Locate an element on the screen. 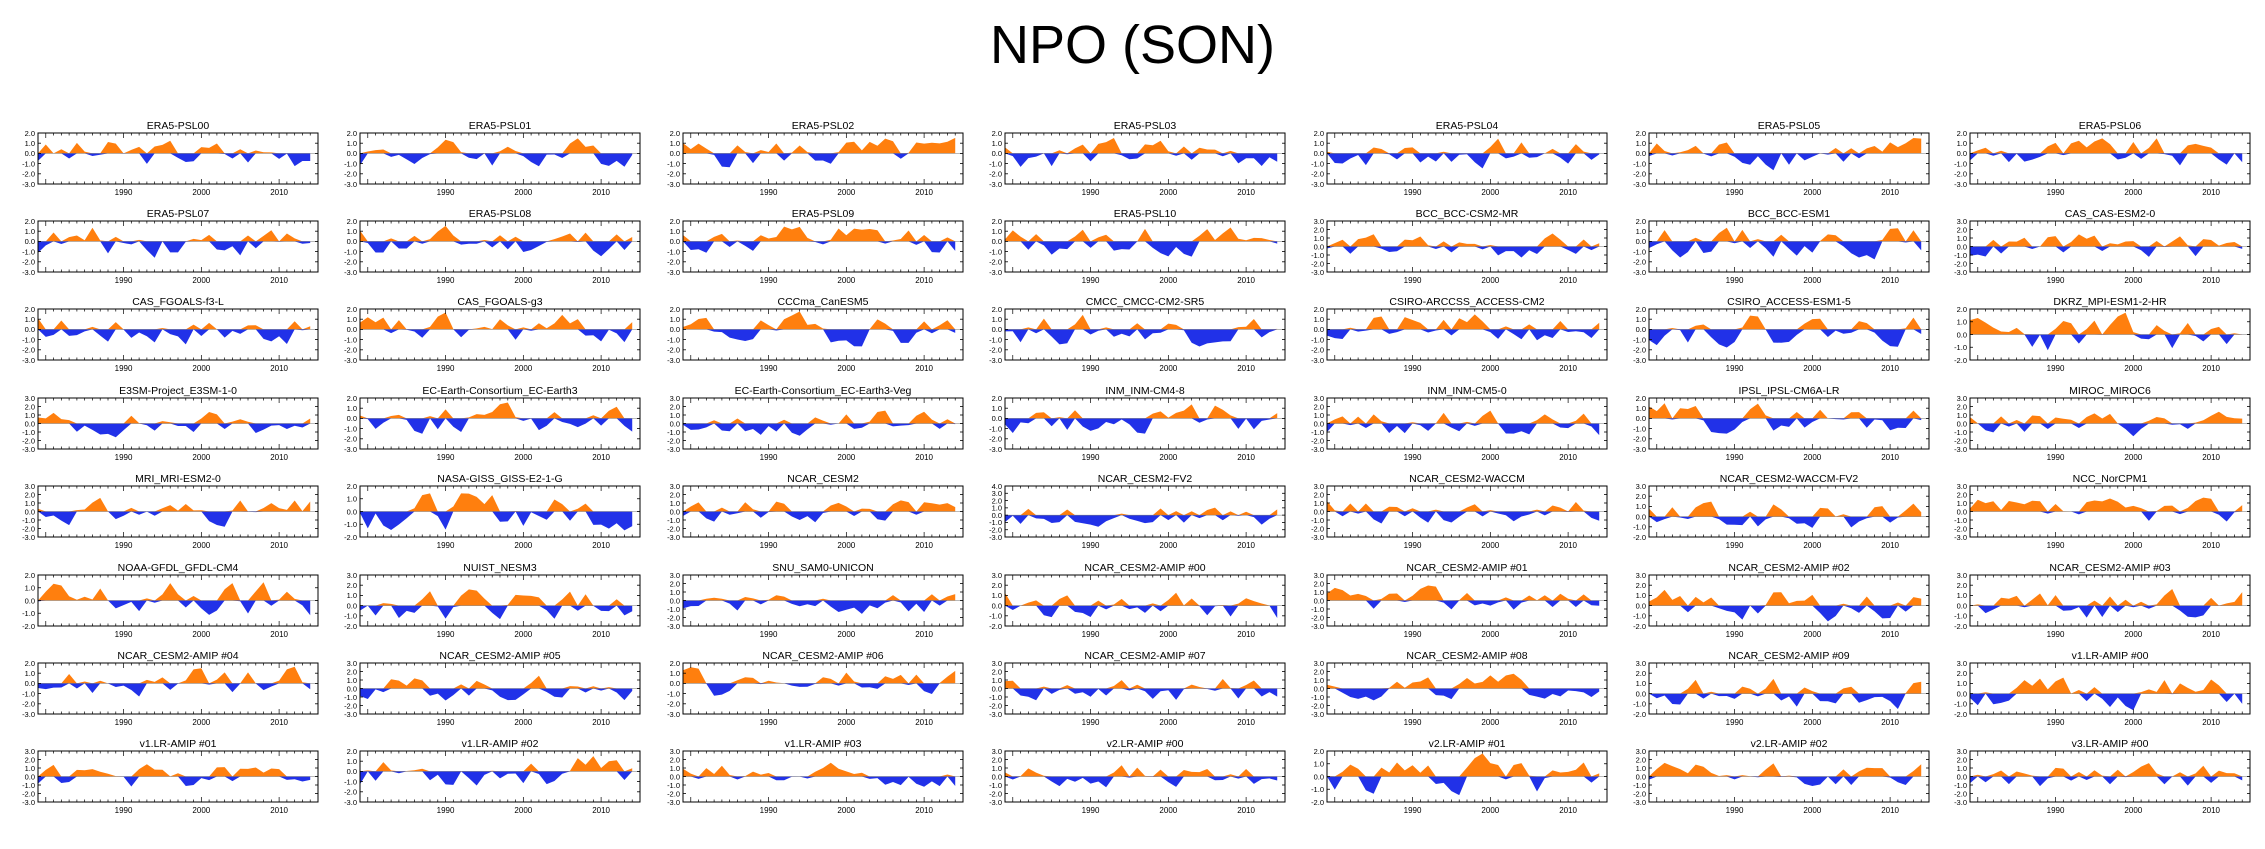 This screenshot has height=849, width=2265. panel-title: NCAR_CESM2-AMIP #00 is located at coordinates (1144, 568).